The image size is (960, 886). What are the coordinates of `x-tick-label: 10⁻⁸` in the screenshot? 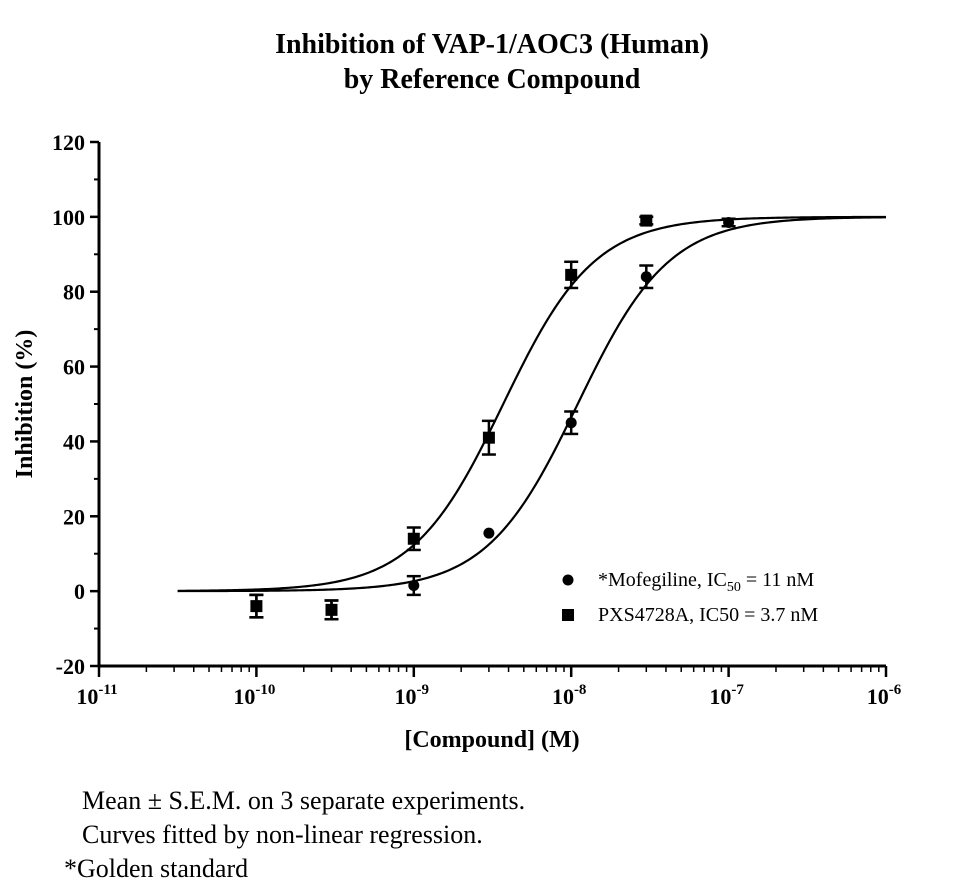 It's located at (569, 695).